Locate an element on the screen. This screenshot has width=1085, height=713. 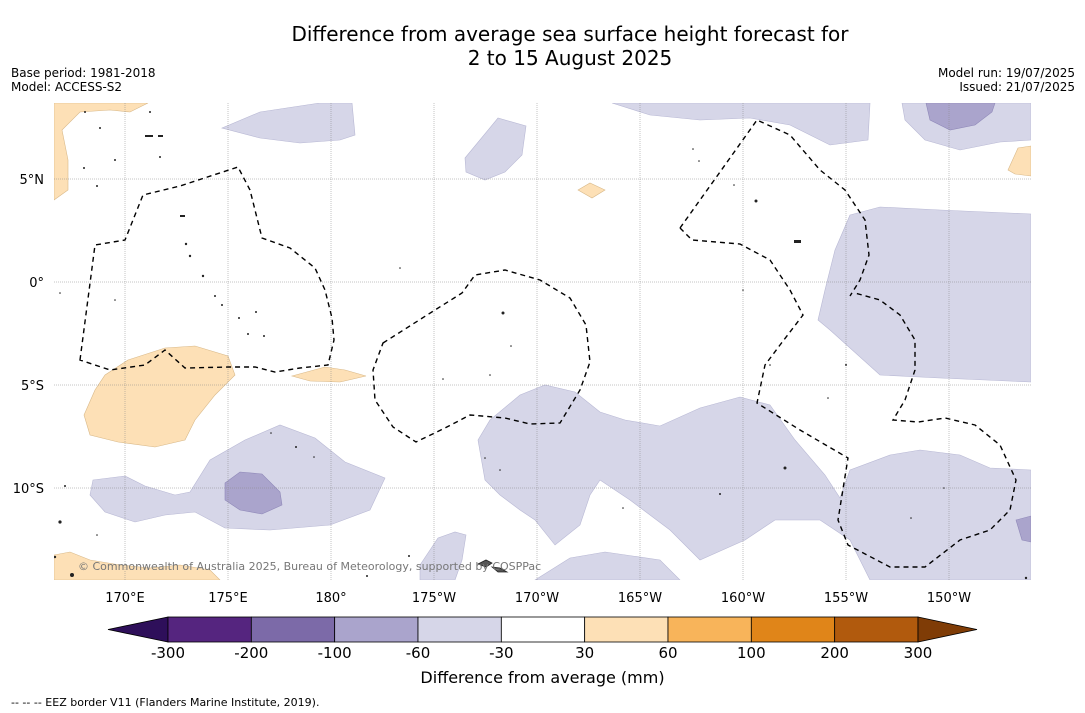
colorbar-tick-label: 30 is located at coordinates (584, 653).